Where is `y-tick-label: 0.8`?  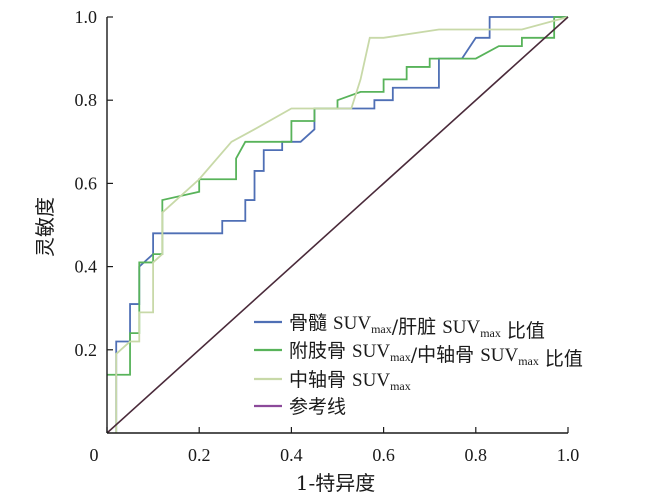
y-tick-label: 0.8 is located at coordinates (86, 100).